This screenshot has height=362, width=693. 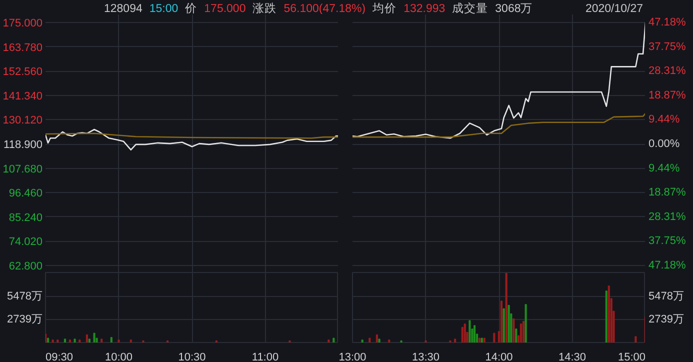 What do you see at coordinates (614, 9) in the screenshot?
I see `text: 2020/10/27` at bounding box center [614, 9].